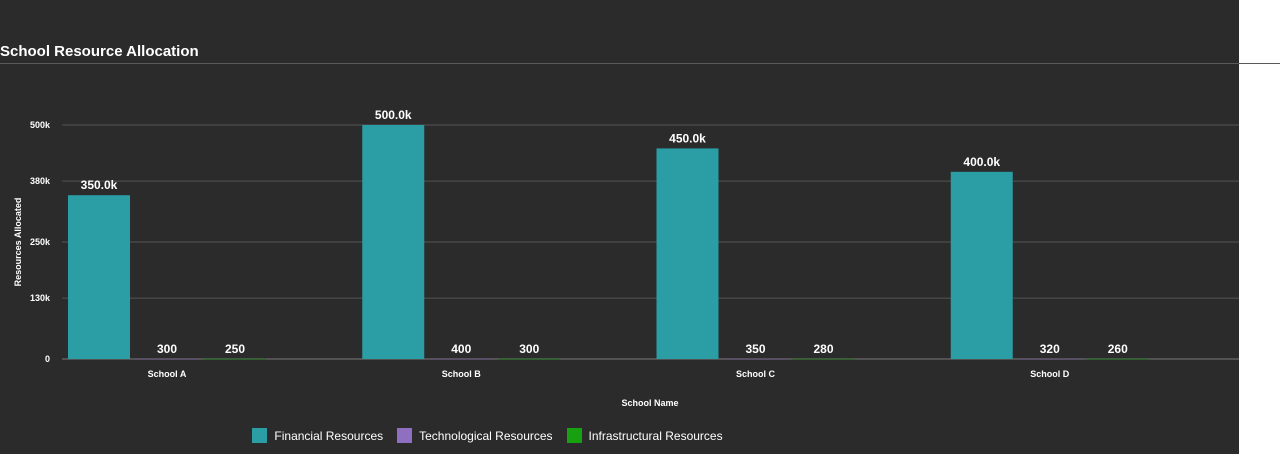 The image size is (1280, 454). What do you see at coordinates (1050, 349) in the screenshot?
I see `bar-value-label: 320` at bounding box center [1050, 349].